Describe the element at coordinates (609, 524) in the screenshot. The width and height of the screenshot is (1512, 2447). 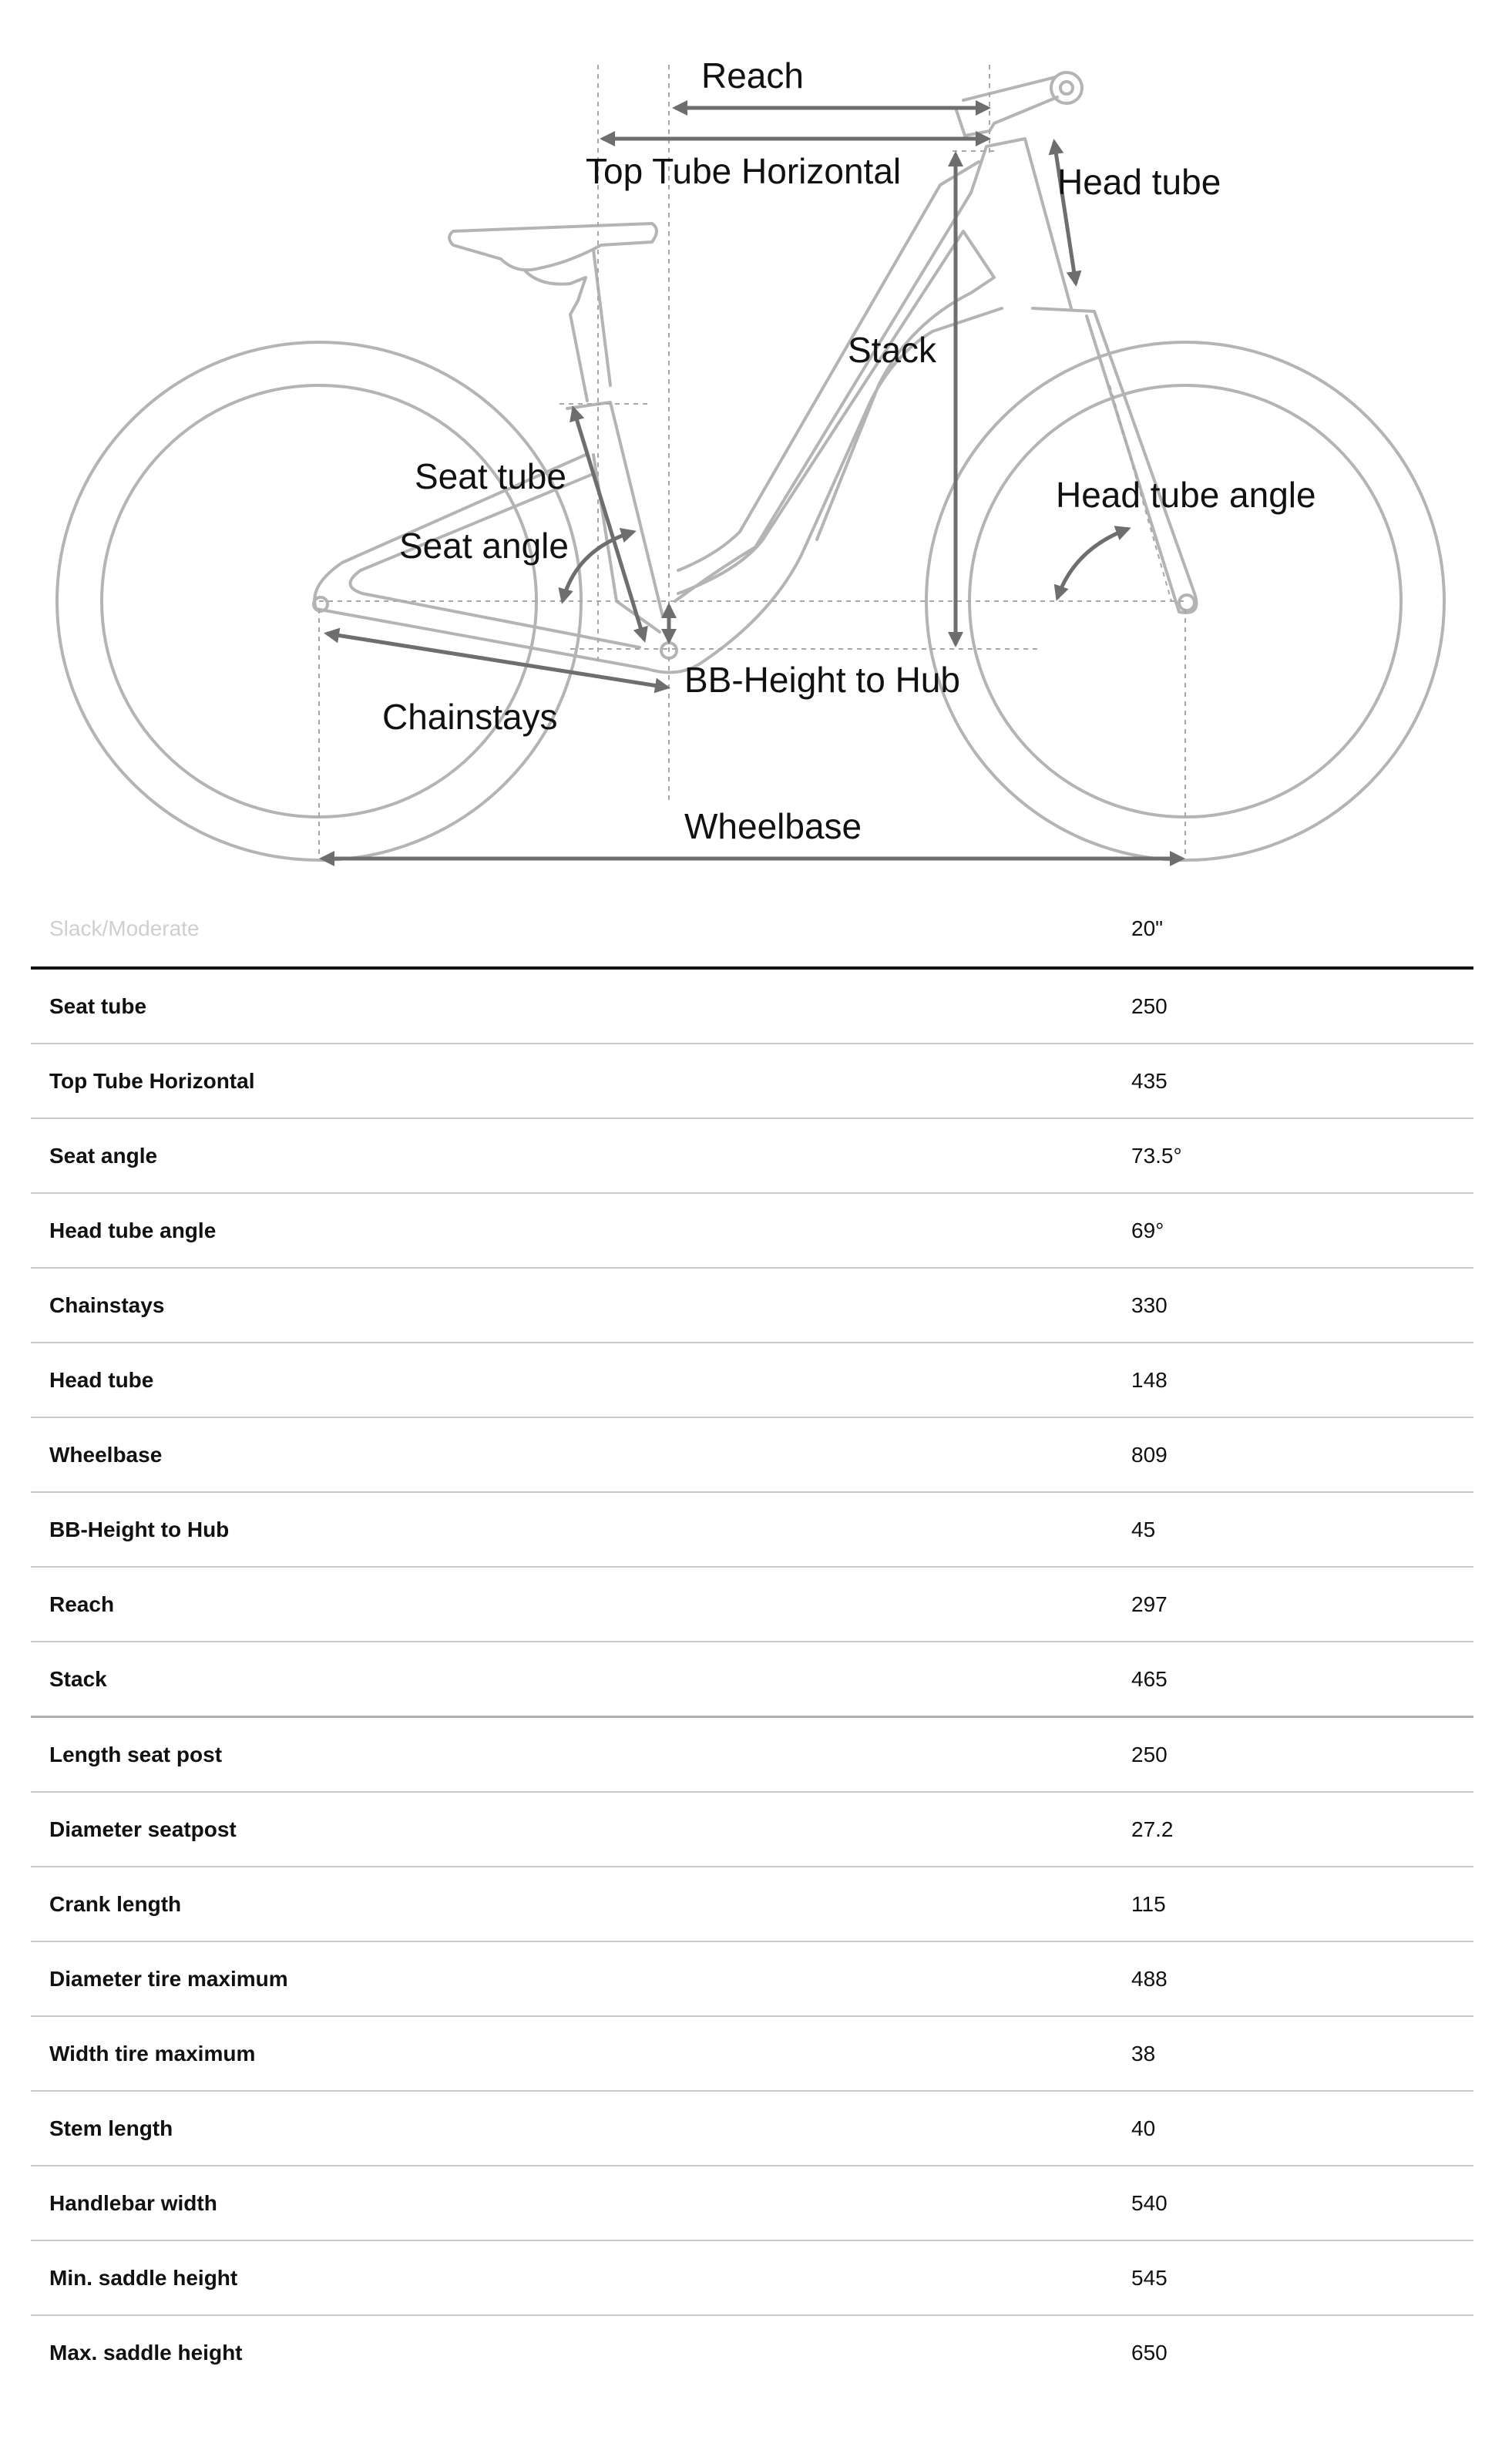
I see `seat-tube-arrow` at that location.